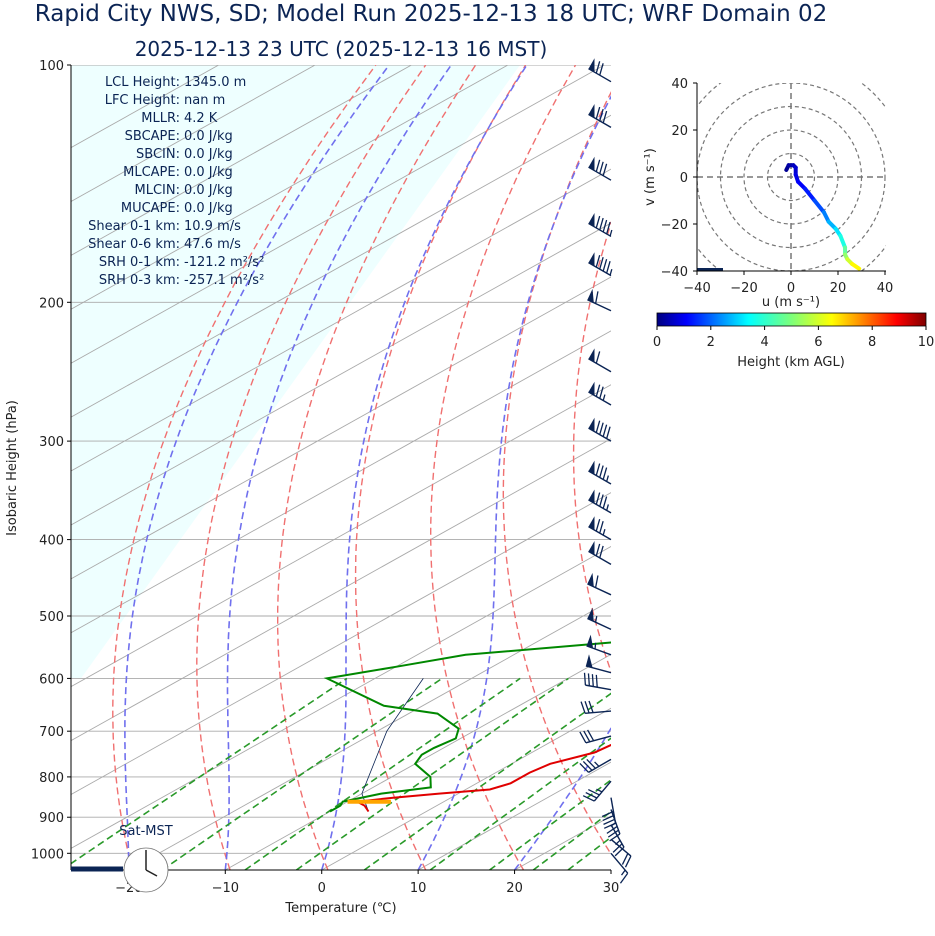 The image size is (935, 936). I want to click on hodo-y-ticks: 40 20 0 −20 −40, so click(679, 178).